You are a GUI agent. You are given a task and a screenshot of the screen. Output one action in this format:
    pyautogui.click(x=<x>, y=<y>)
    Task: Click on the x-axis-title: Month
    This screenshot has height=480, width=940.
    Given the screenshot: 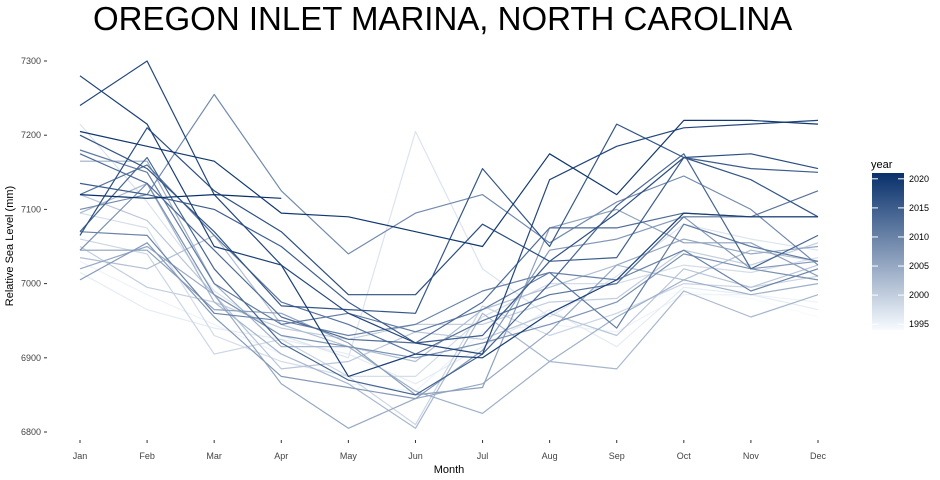 What is the action you would take?
    pyautogui.click(x=449, y=470)
    